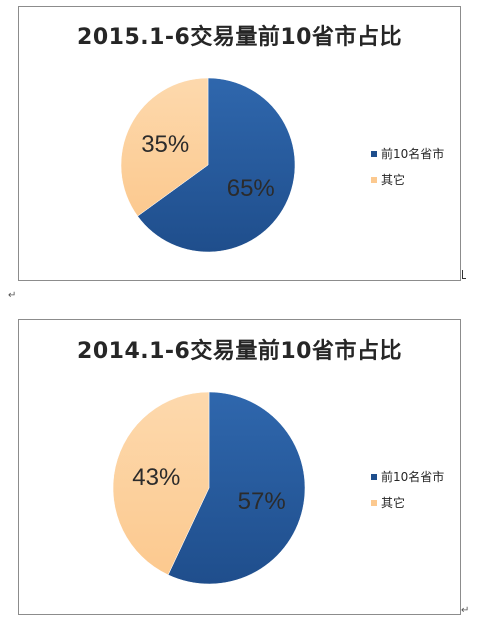 This screenshot has width=488, height=621. What do you see at coordinates (156, 477) in the screenshot?
I see `data-label-other: 43%` at bounding box center [156, 477].